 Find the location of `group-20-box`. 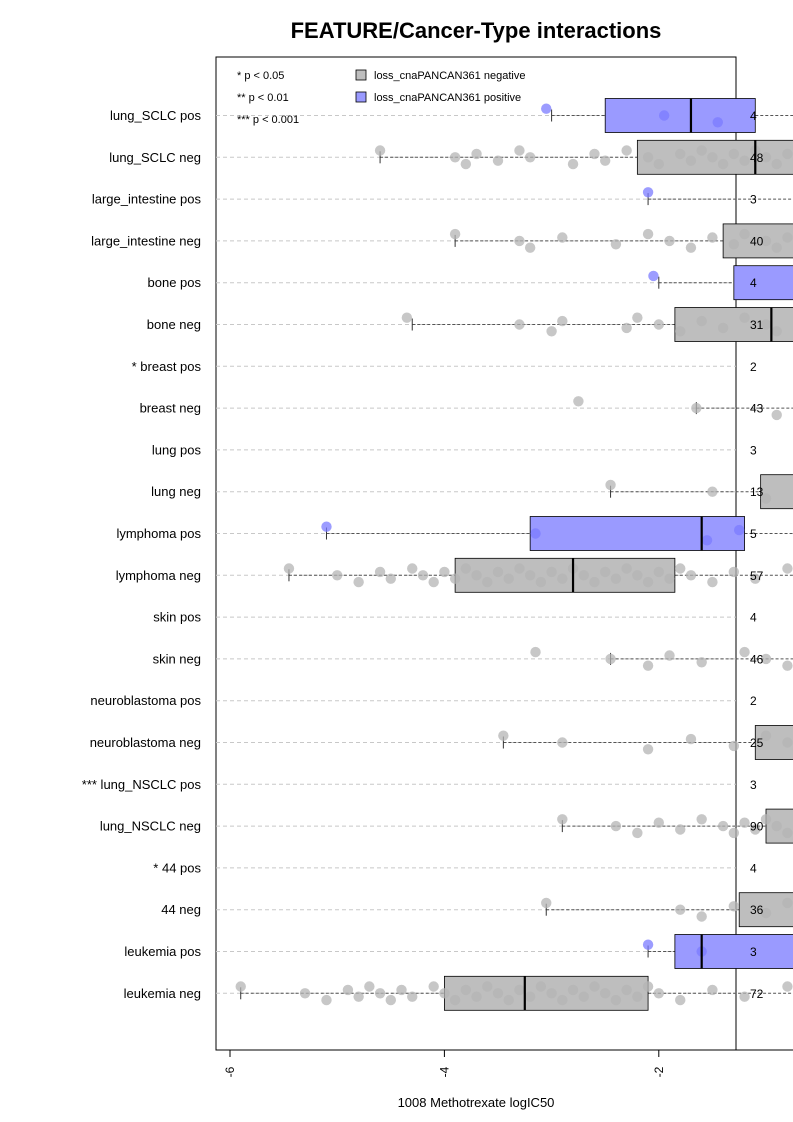

group-20-box is located at coordinates (733, 951).